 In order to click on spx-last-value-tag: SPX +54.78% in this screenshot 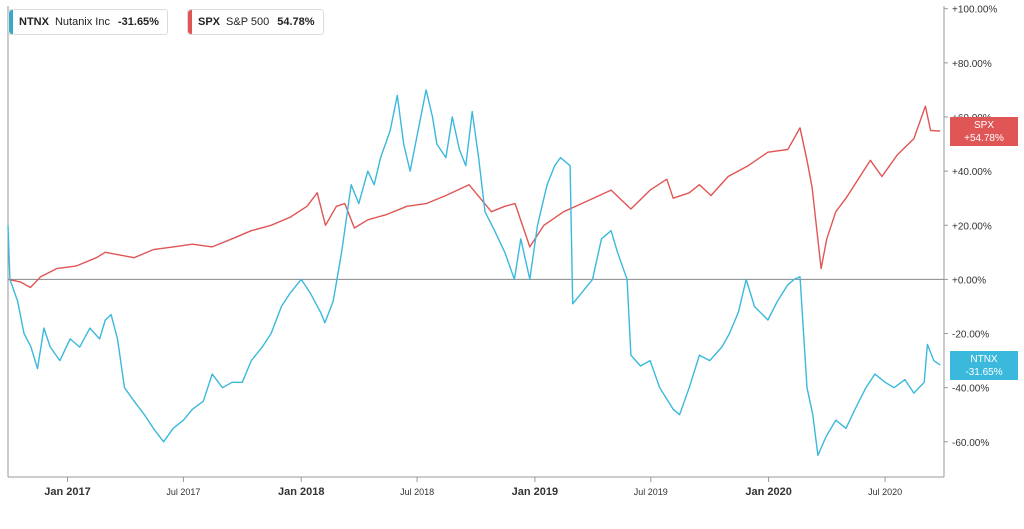, I will do `click(984, 132)`.